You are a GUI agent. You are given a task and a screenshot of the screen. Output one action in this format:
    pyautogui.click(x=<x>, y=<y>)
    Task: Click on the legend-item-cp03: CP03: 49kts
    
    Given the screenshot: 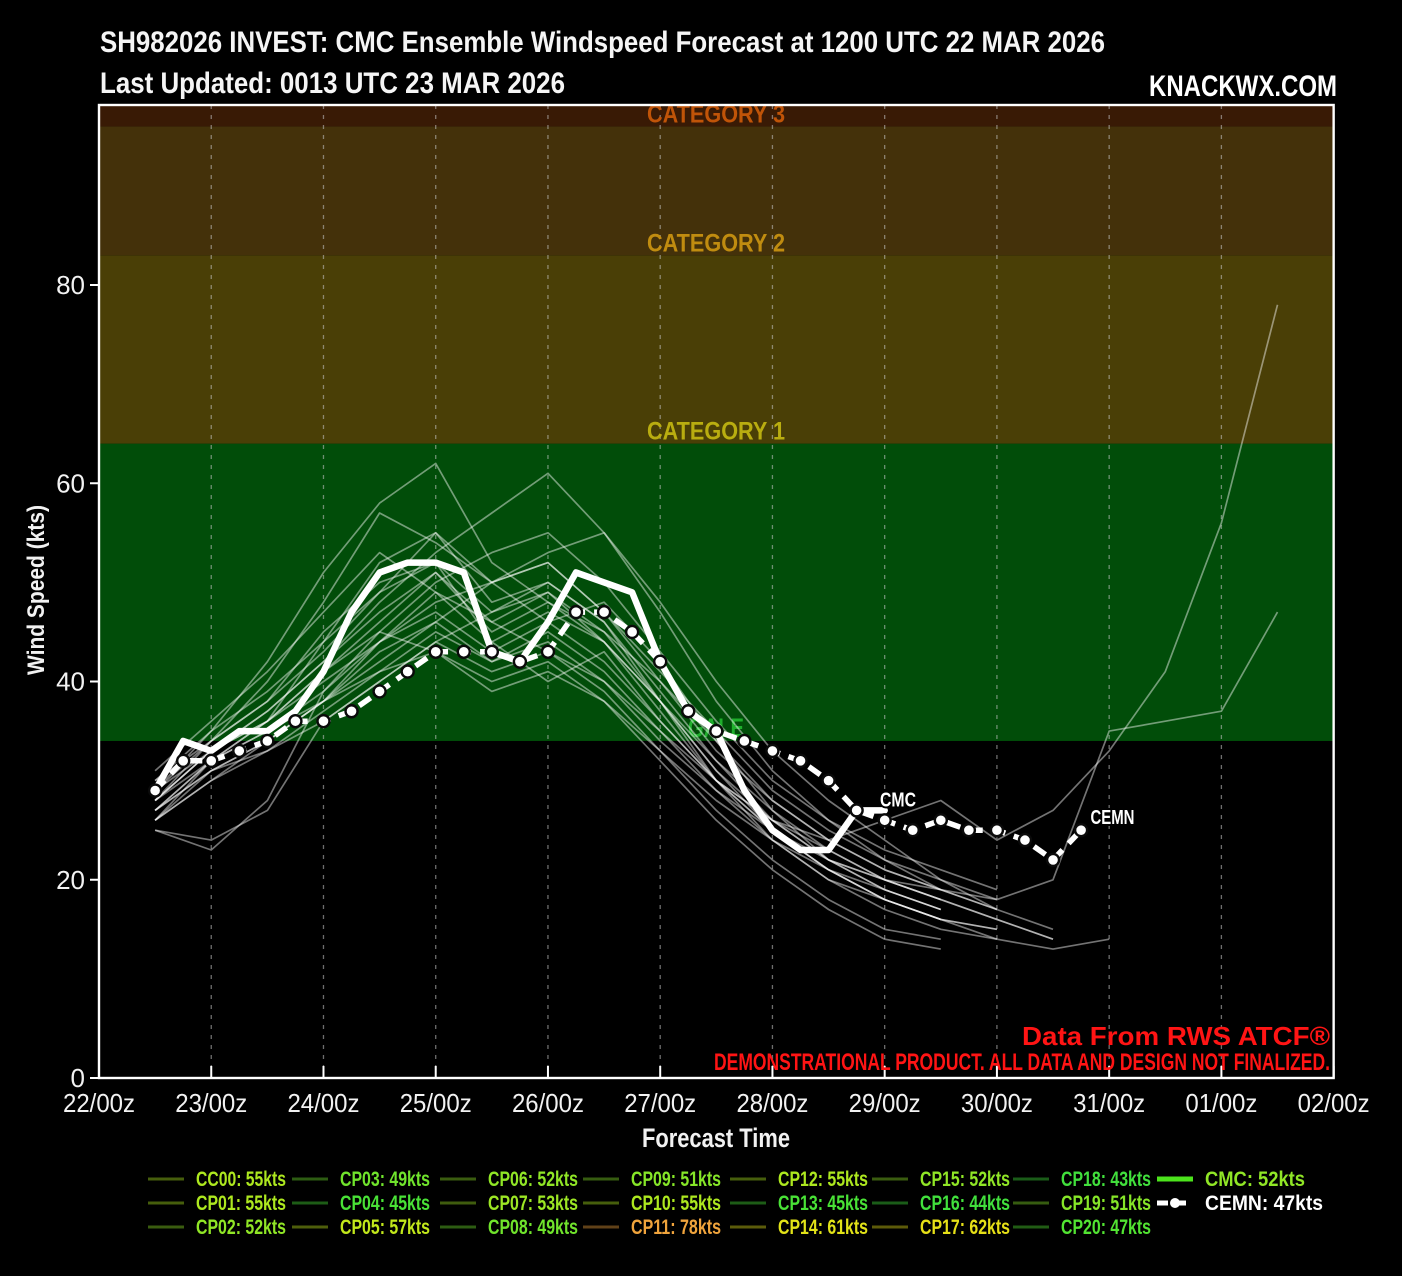 What is the action you would take?
    pyautogui.click(x=361, y=1179)
    